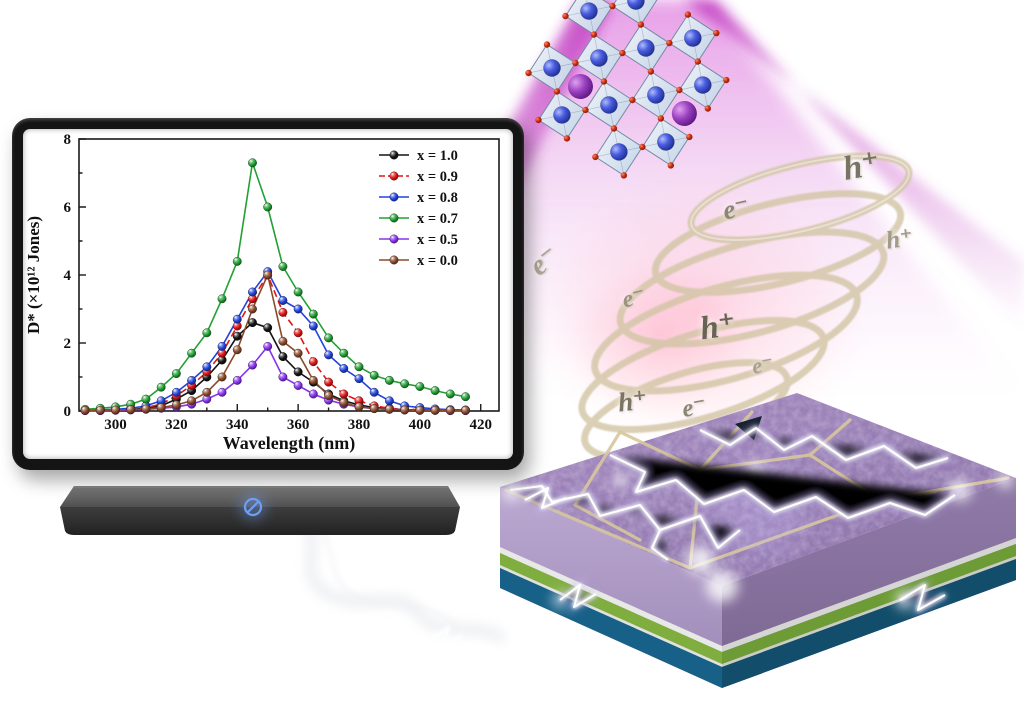  I want to click on svg-text: 400, so click(420, 425).